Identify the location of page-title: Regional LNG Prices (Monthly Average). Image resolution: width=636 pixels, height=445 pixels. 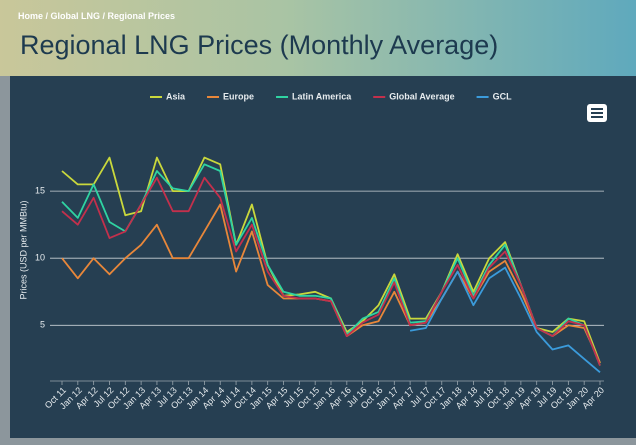
(259, 45).